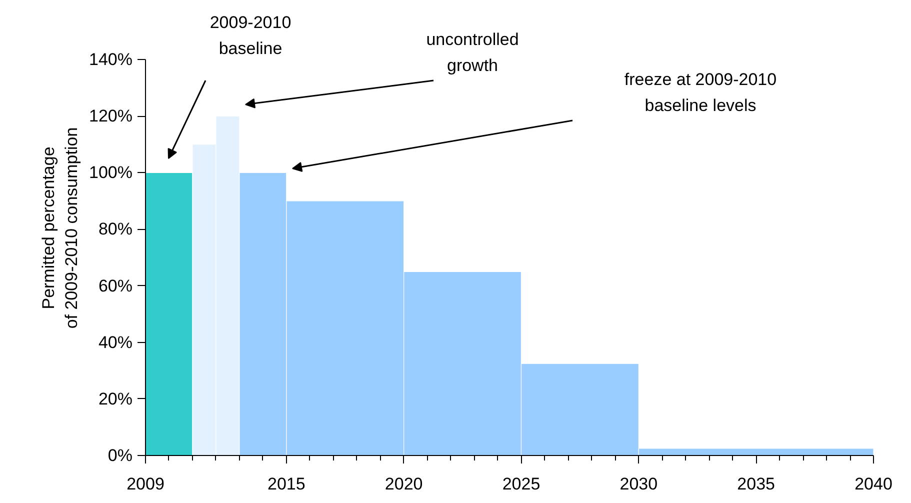 The image size is (911, 503). Describe the element at coordinates (115, 229) in the screenshot. I see `y-tick-label: 80%` at that location.